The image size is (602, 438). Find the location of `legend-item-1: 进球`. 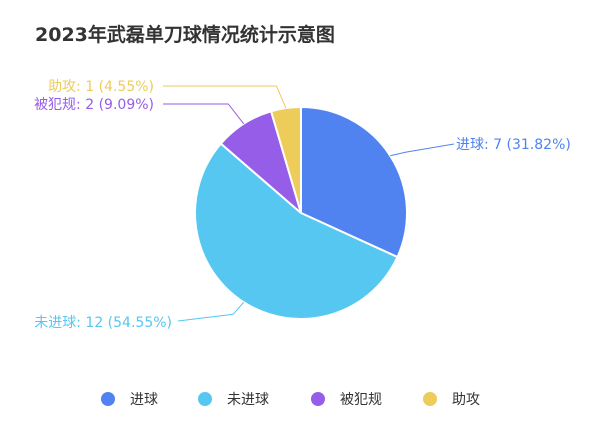

legend-item-1: 进球 is located at coordinates (129, 400).